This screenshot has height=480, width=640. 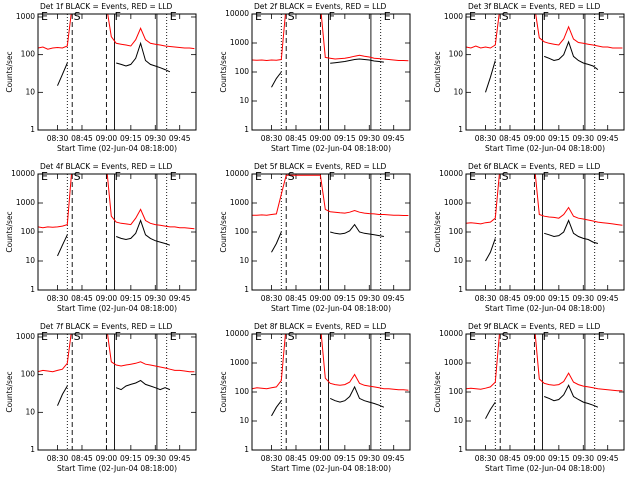 What do you see at coordinates (106, 166) in the screenshot?
I see `chart-title: Det 4f BLACK = Events, RED = LLD` at bounding box center [106, 166].